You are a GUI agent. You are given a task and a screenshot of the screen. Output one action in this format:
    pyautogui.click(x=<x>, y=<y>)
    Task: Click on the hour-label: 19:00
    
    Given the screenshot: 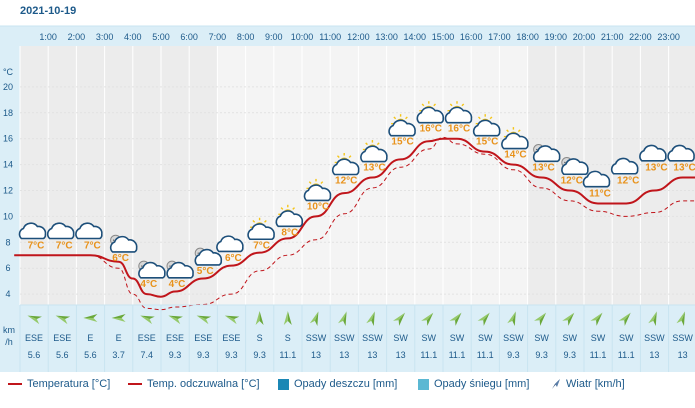 What is the action you would take?
    pyautogui.click(x=556, y=37)
    